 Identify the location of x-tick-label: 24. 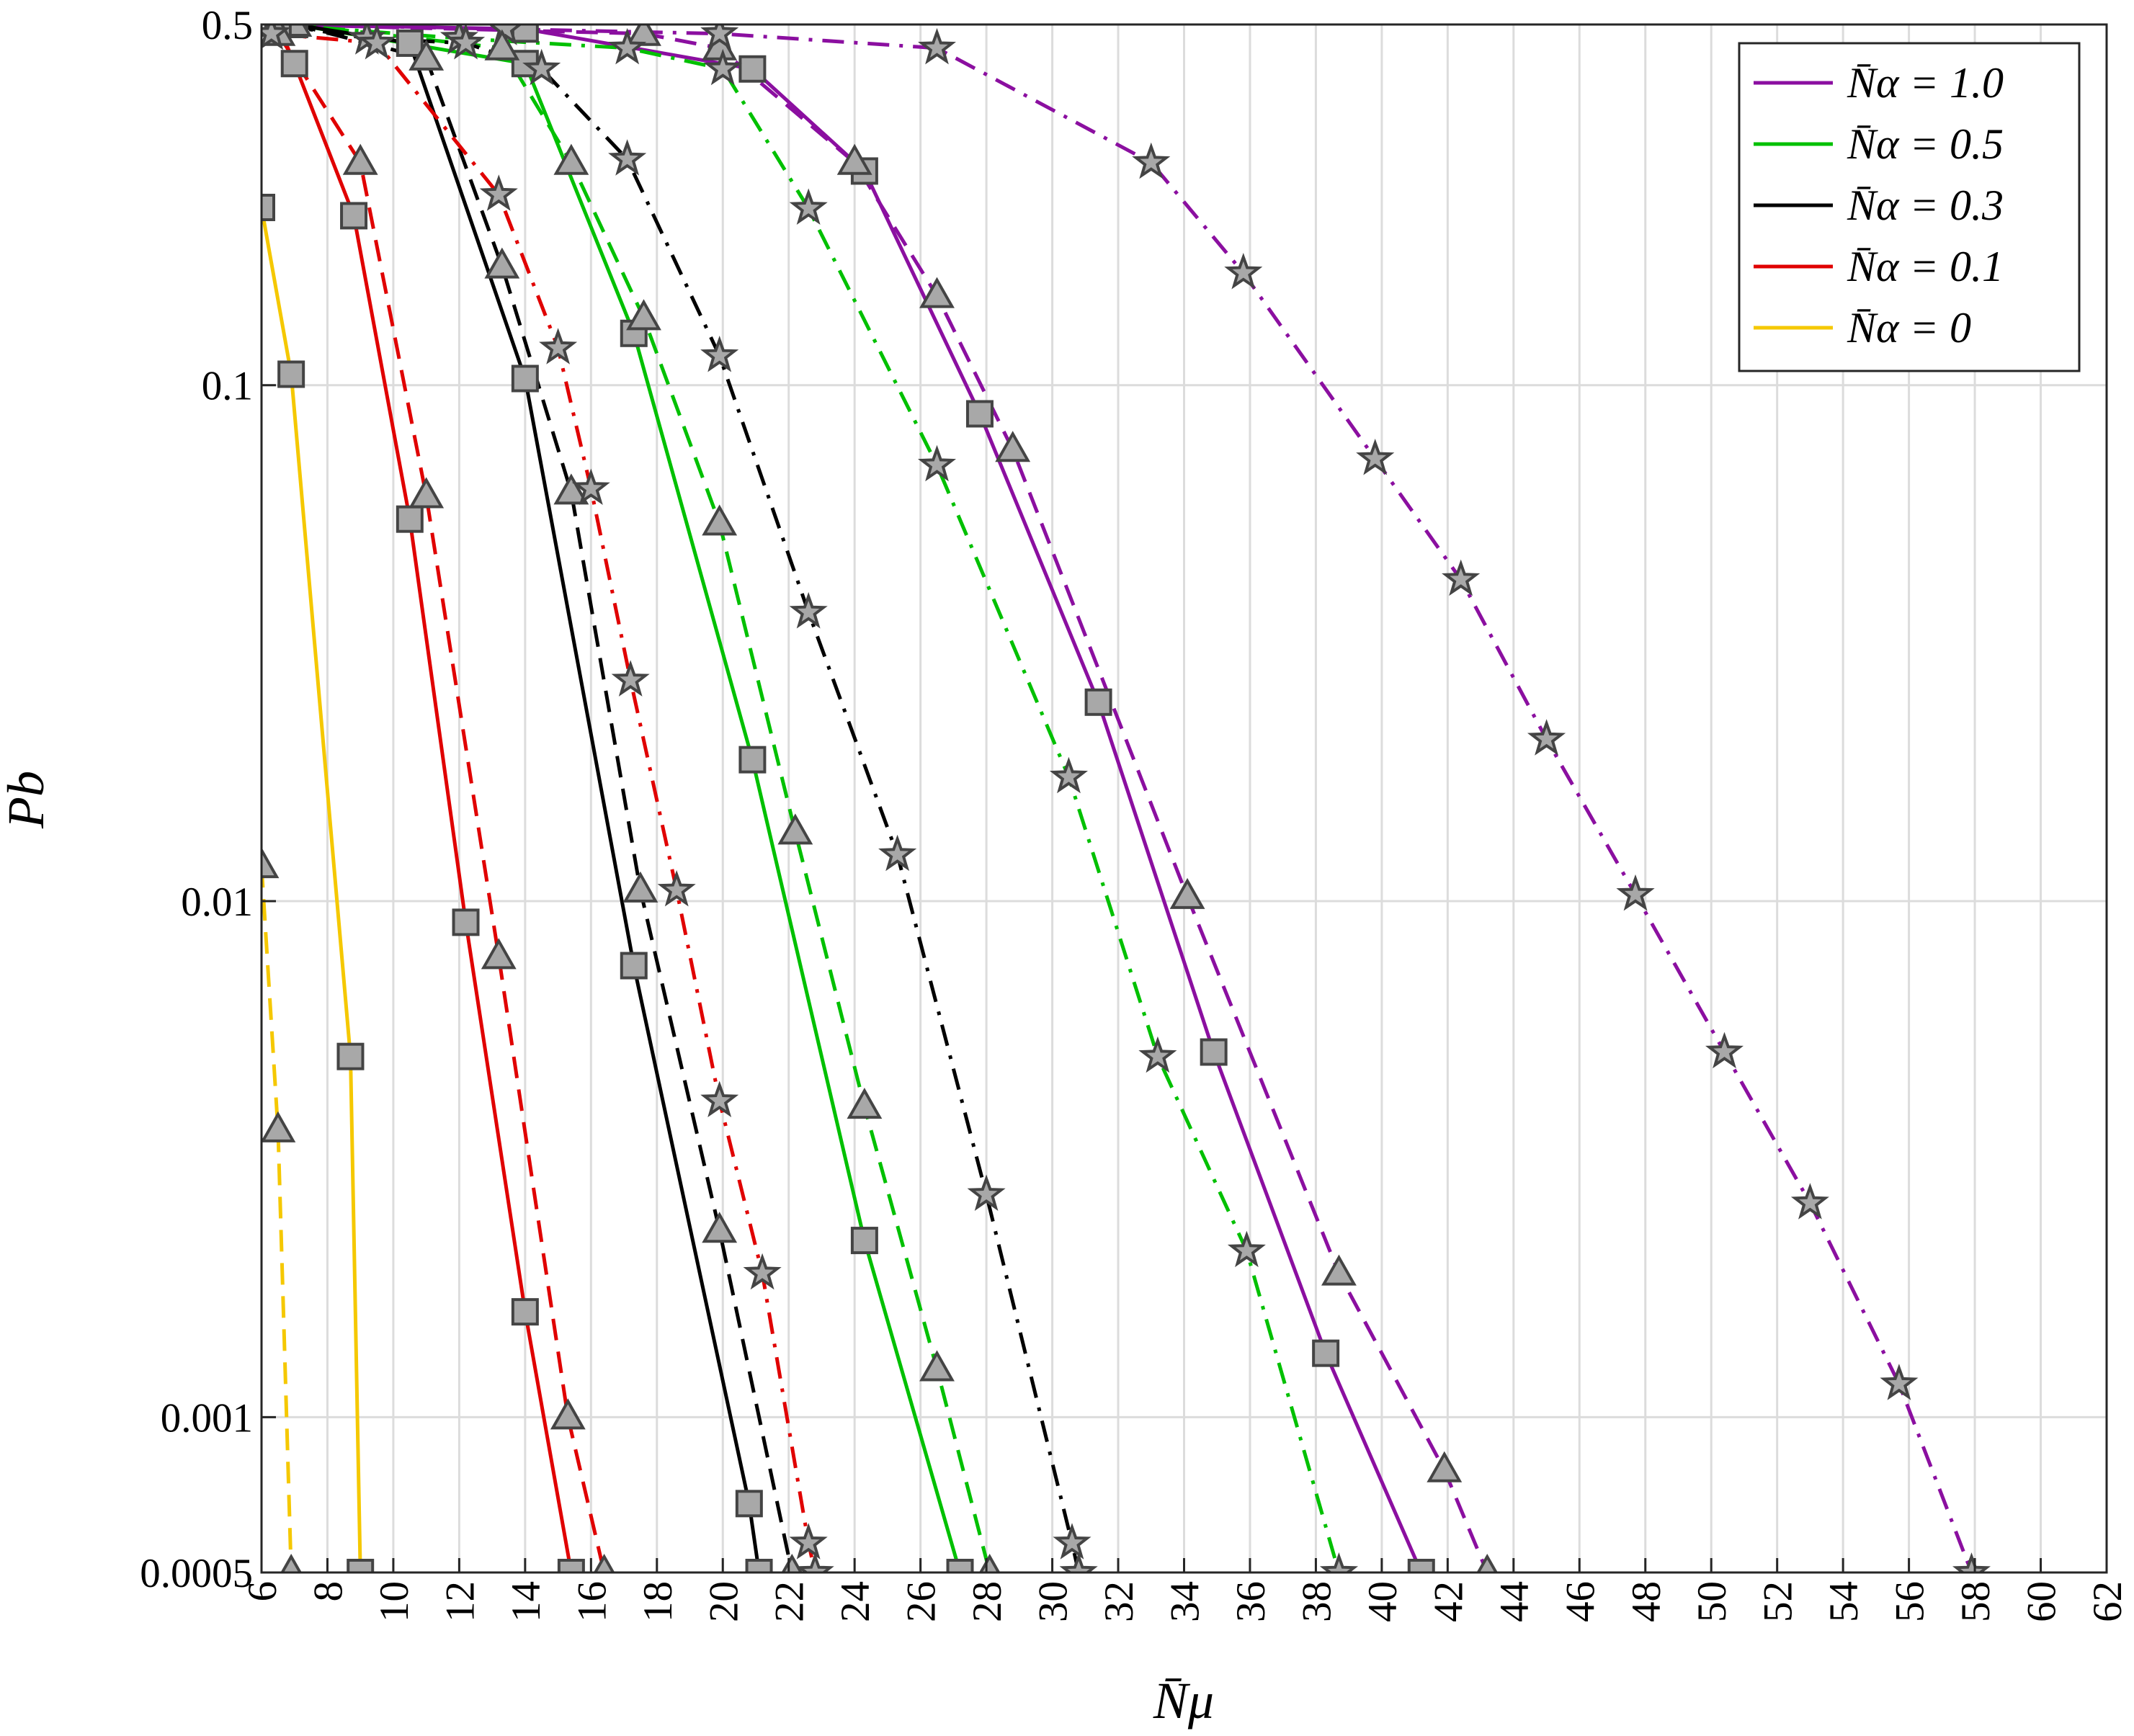
(856, 1602).